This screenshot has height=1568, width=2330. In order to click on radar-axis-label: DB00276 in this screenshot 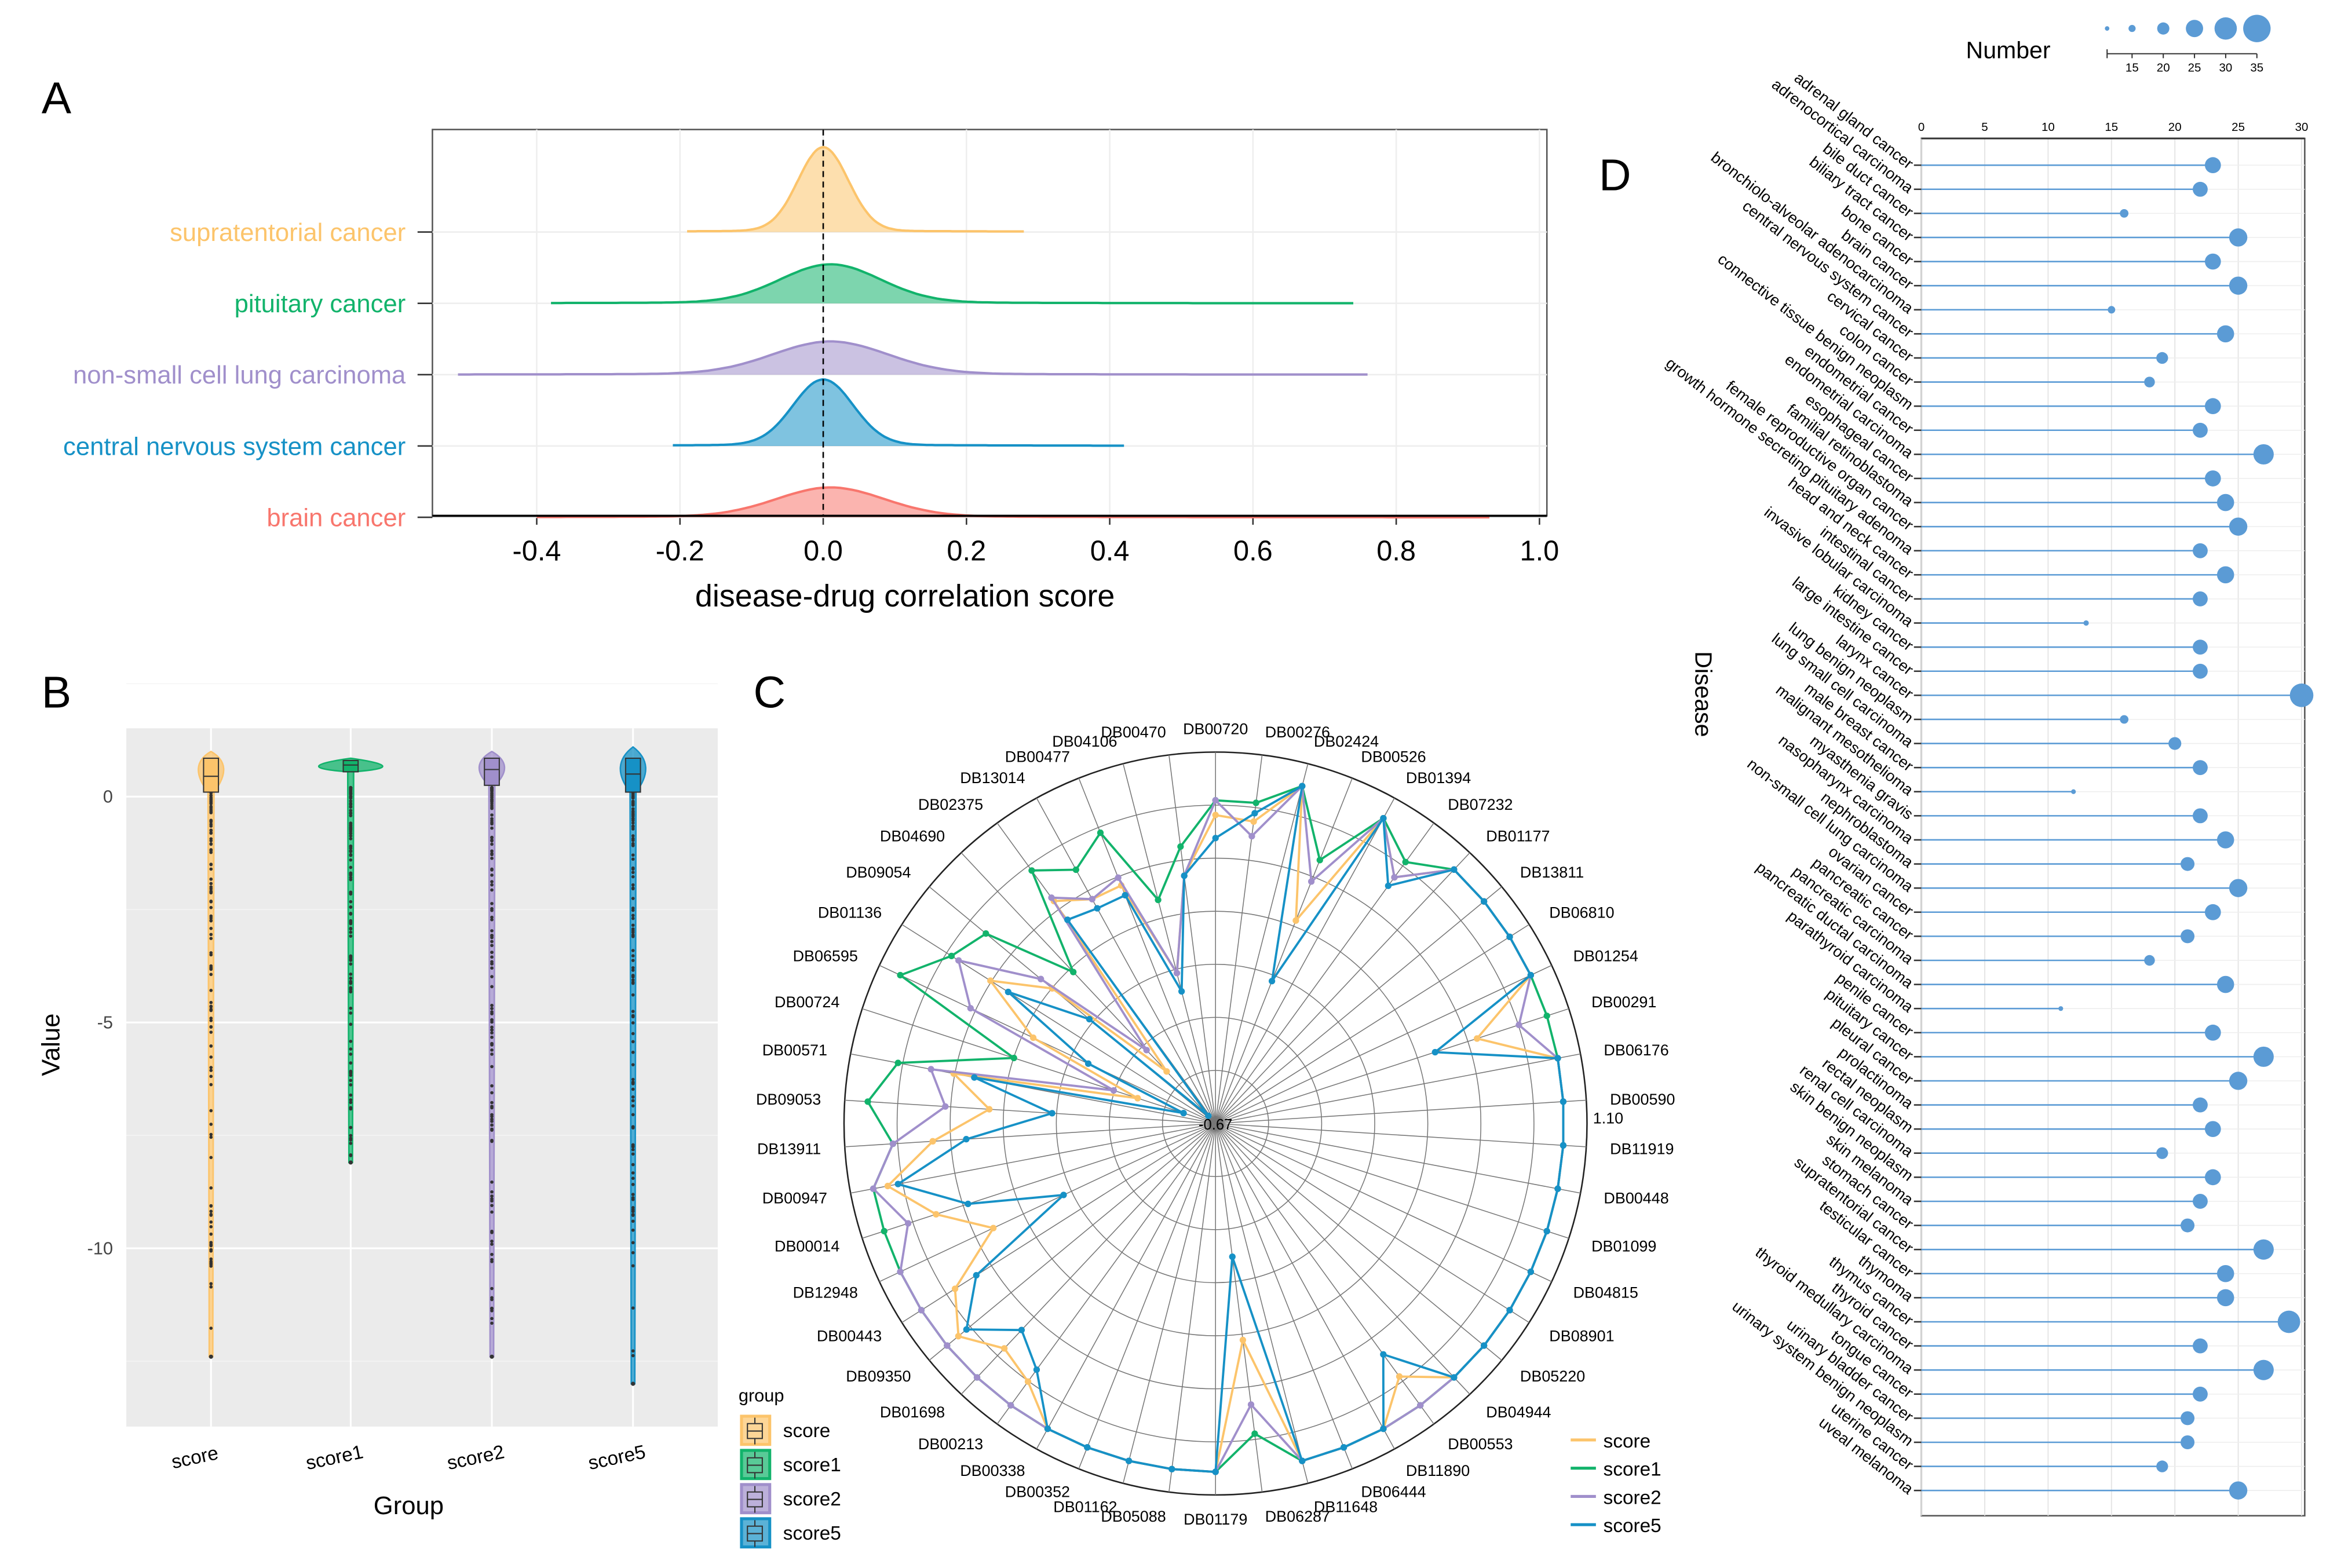, I will do `click(1298, 732)`.